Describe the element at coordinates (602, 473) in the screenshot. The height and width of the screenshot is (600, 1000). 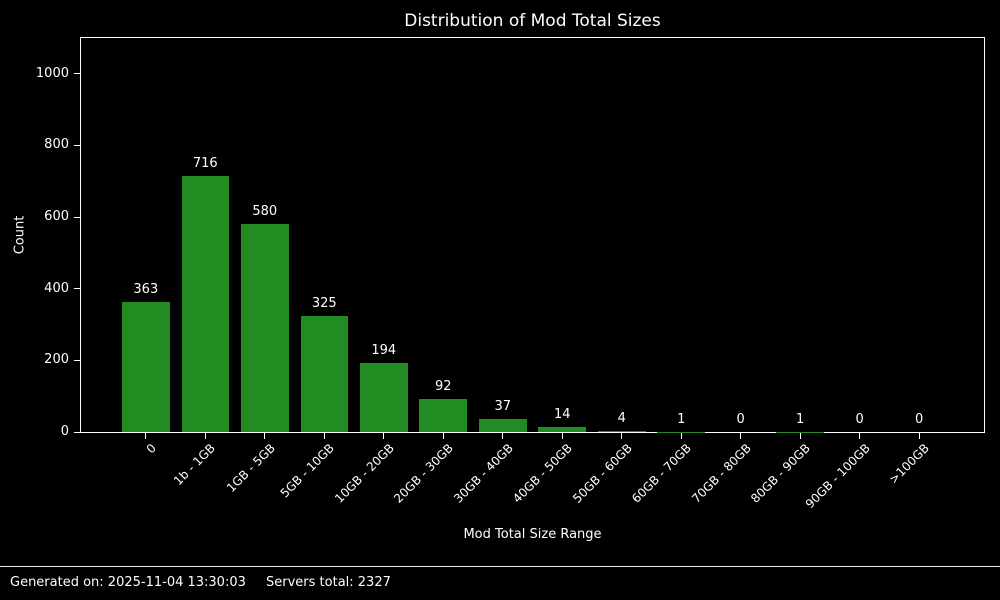
I see `x-tick-label: 50GB - 60GB` at that location.